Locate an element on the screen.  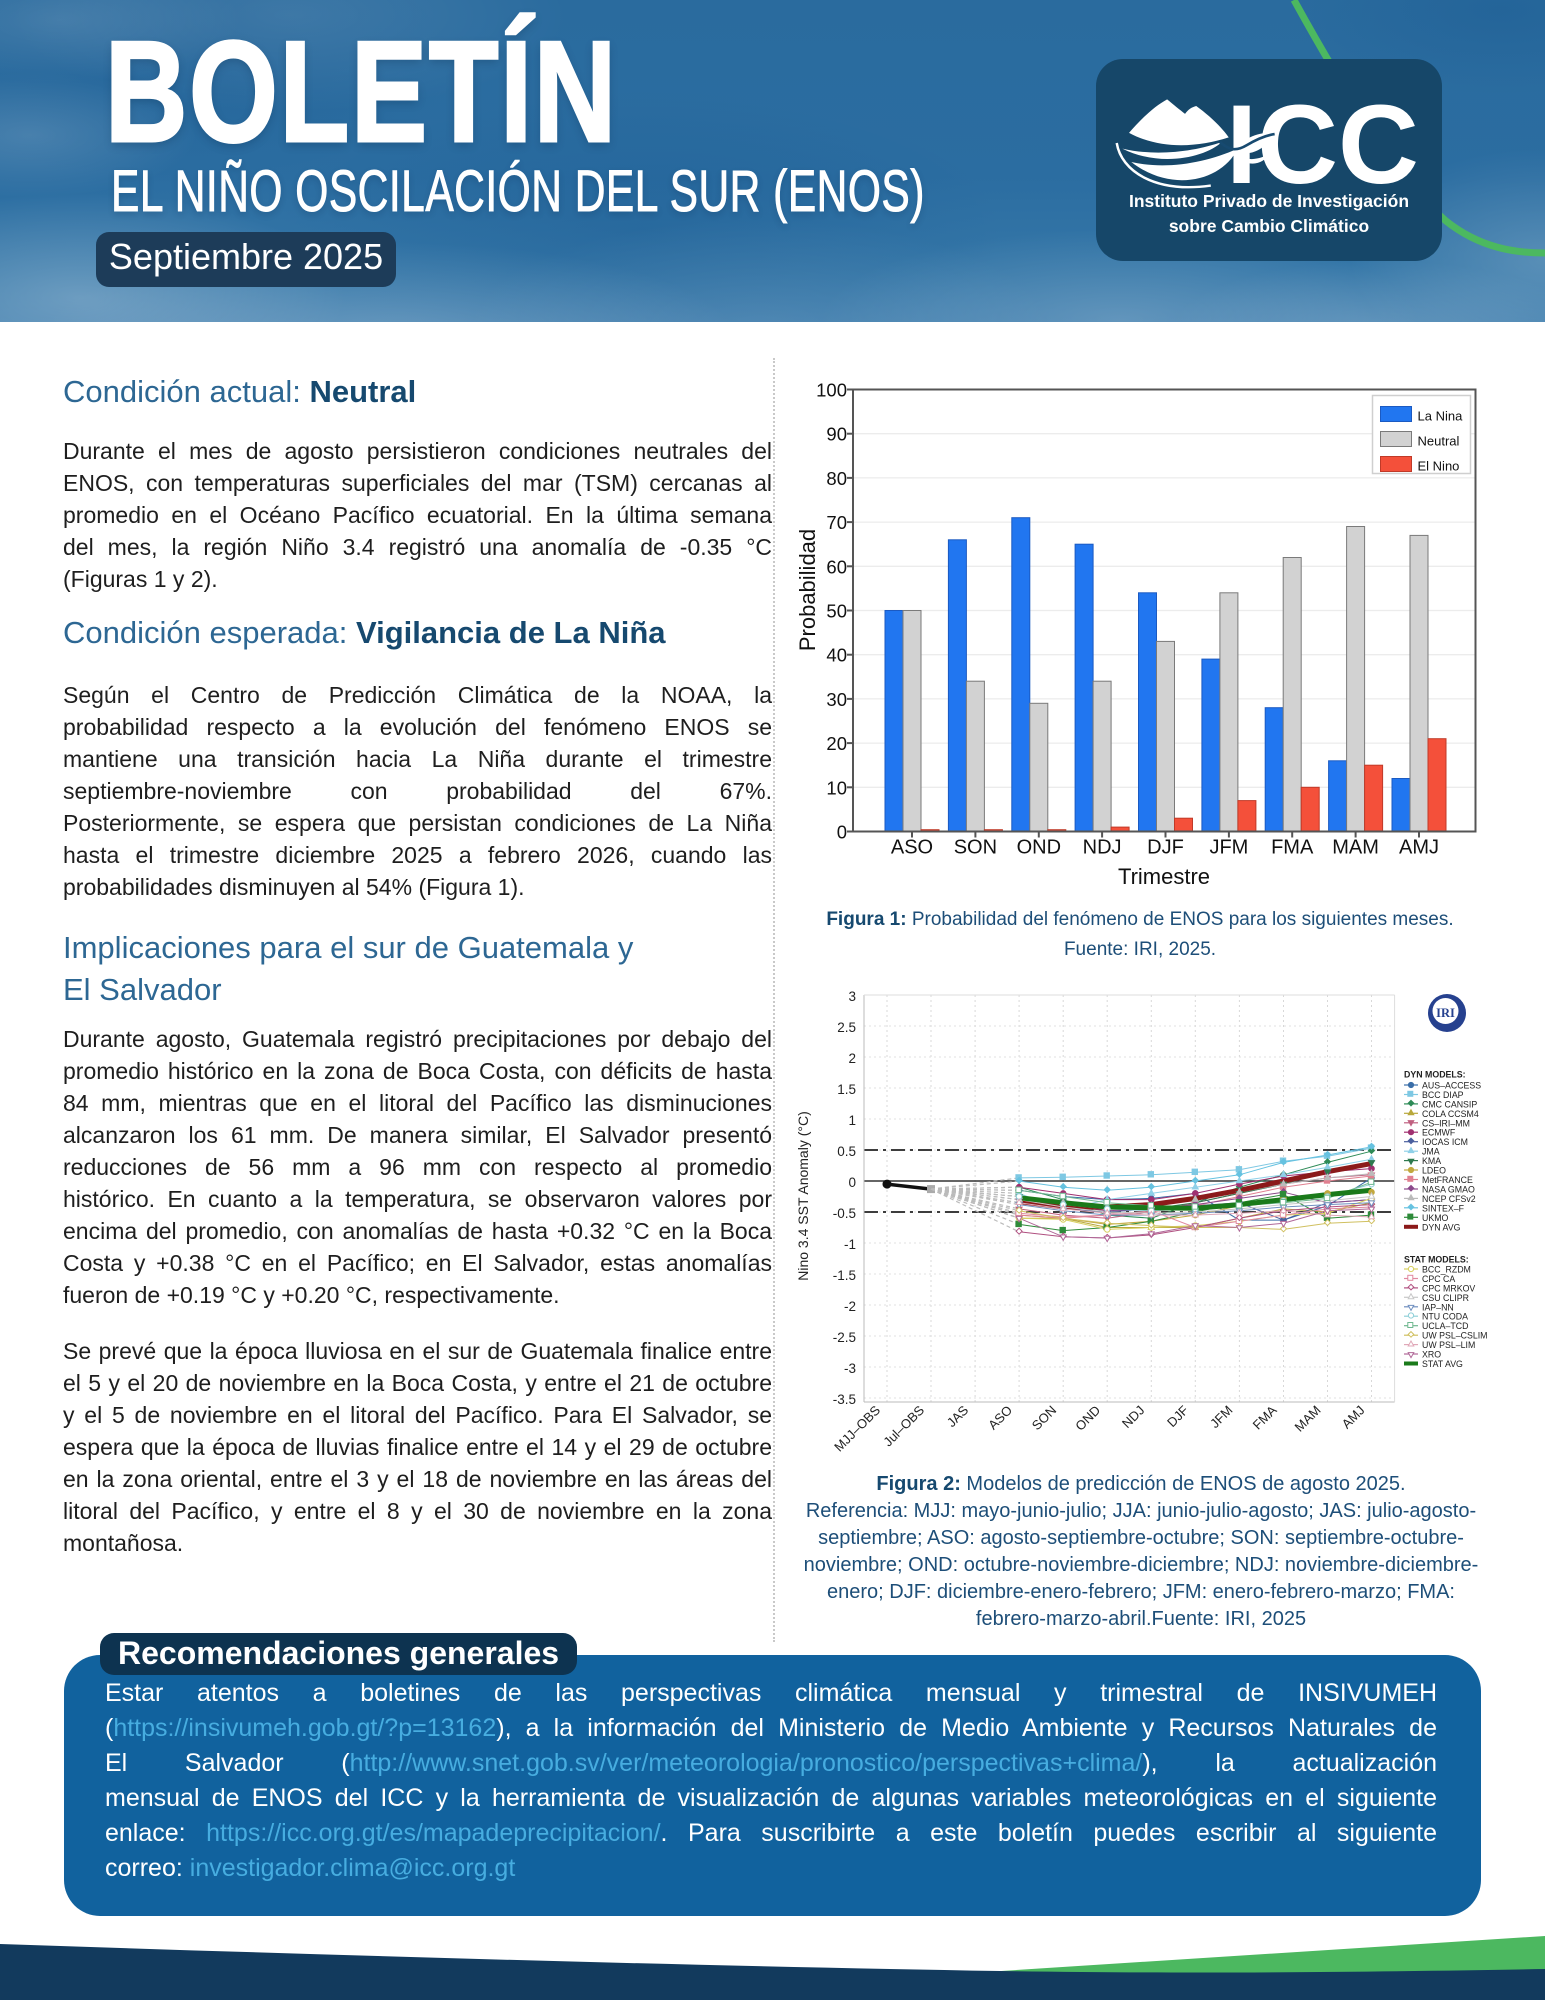
svg-text: DYN AVG is located at coordinates (1441, 1227).